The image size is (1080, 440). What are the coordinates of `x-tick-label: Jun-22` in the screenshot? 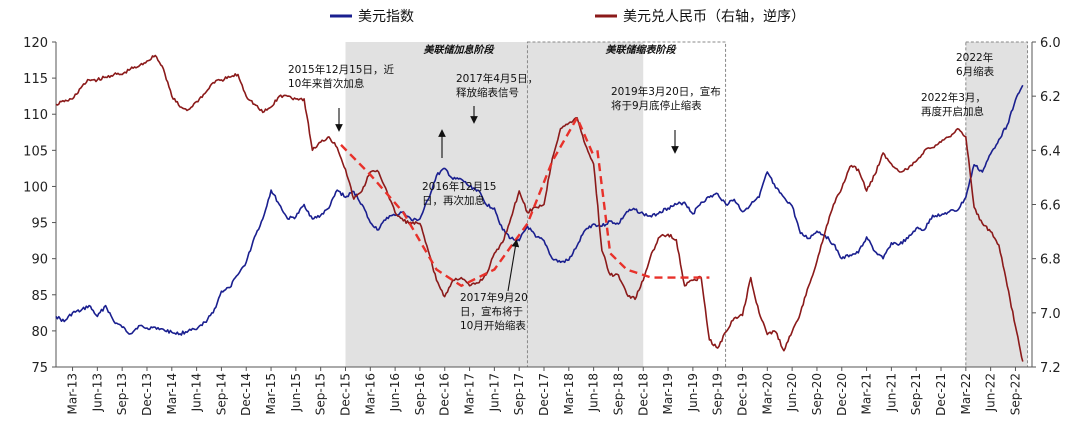 It's located at (991, 392).